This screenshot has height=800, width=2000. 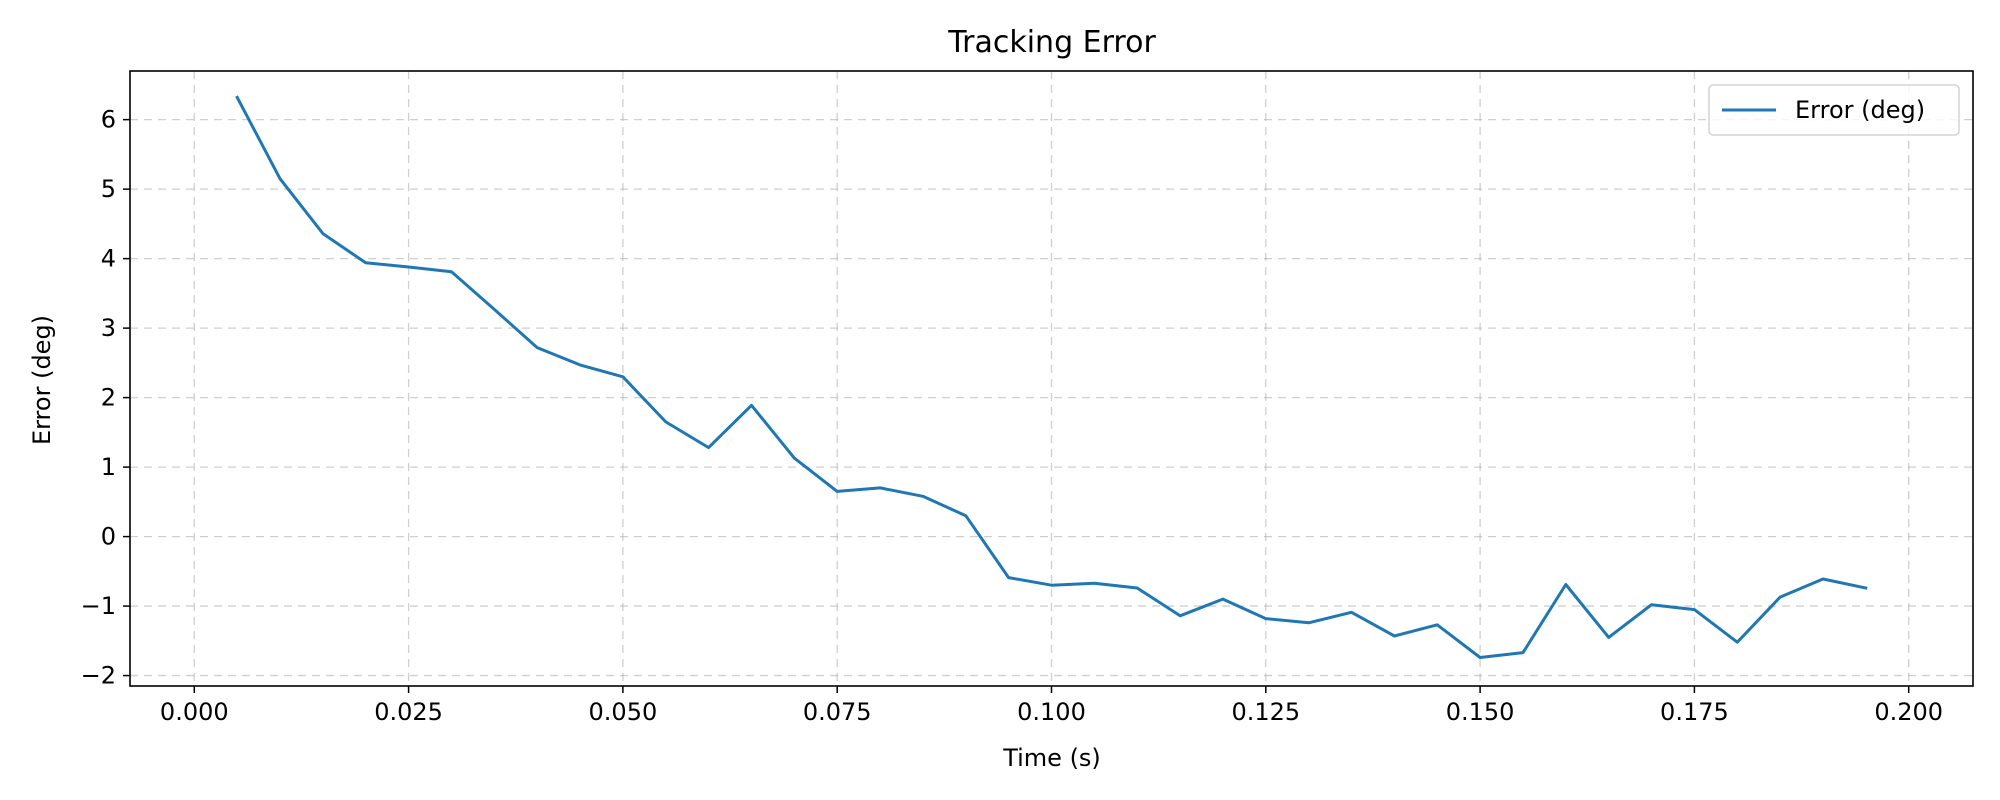 What do you see at coordinates (108, 120) in the screenshot?
I see `y-tick-label: 6` at bounding box center [108, 120].